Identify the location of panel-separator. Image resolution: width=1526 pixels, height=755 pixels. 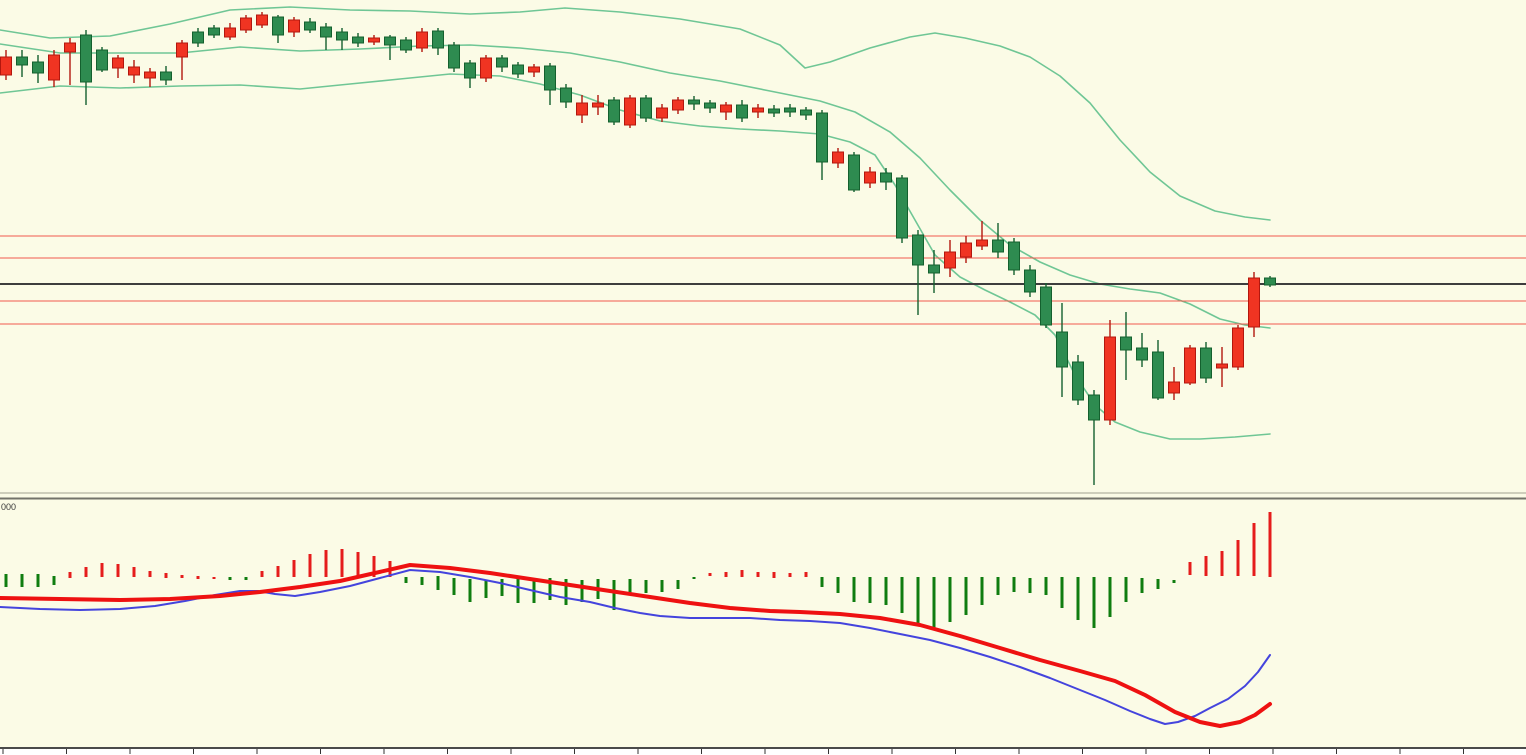
(763, 496).